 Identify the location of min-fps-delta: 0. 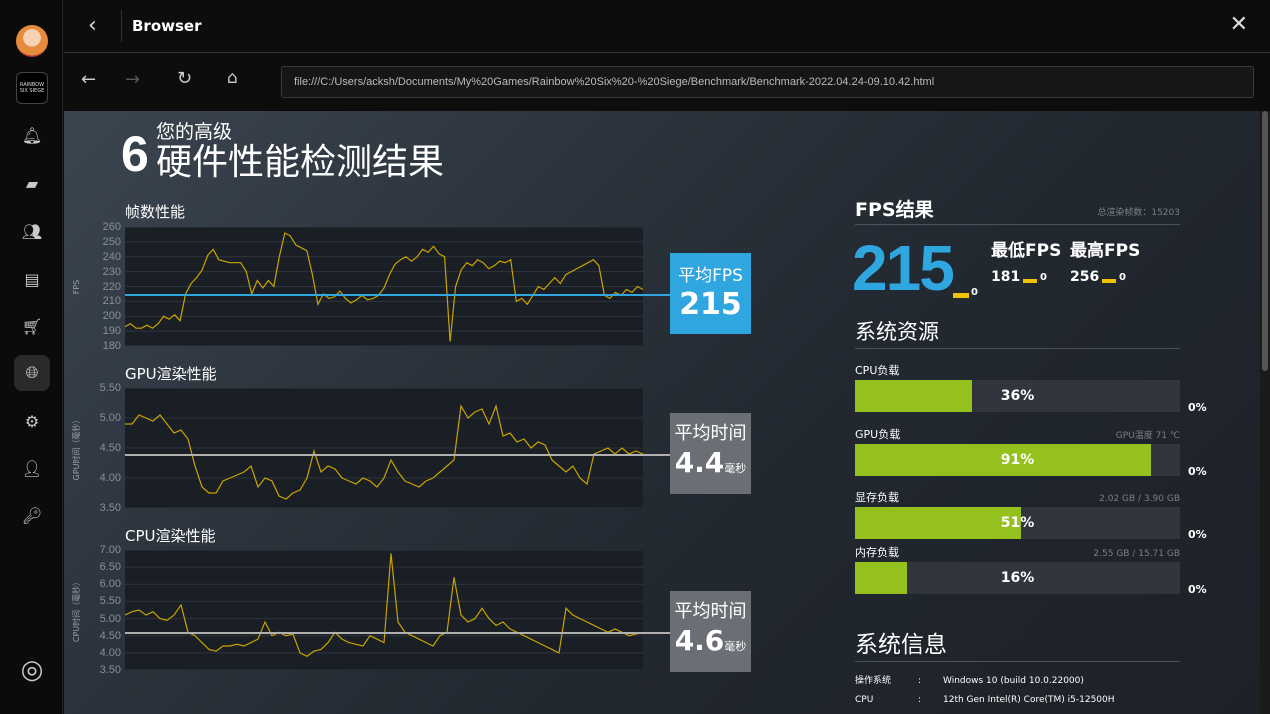
(1043, 277).